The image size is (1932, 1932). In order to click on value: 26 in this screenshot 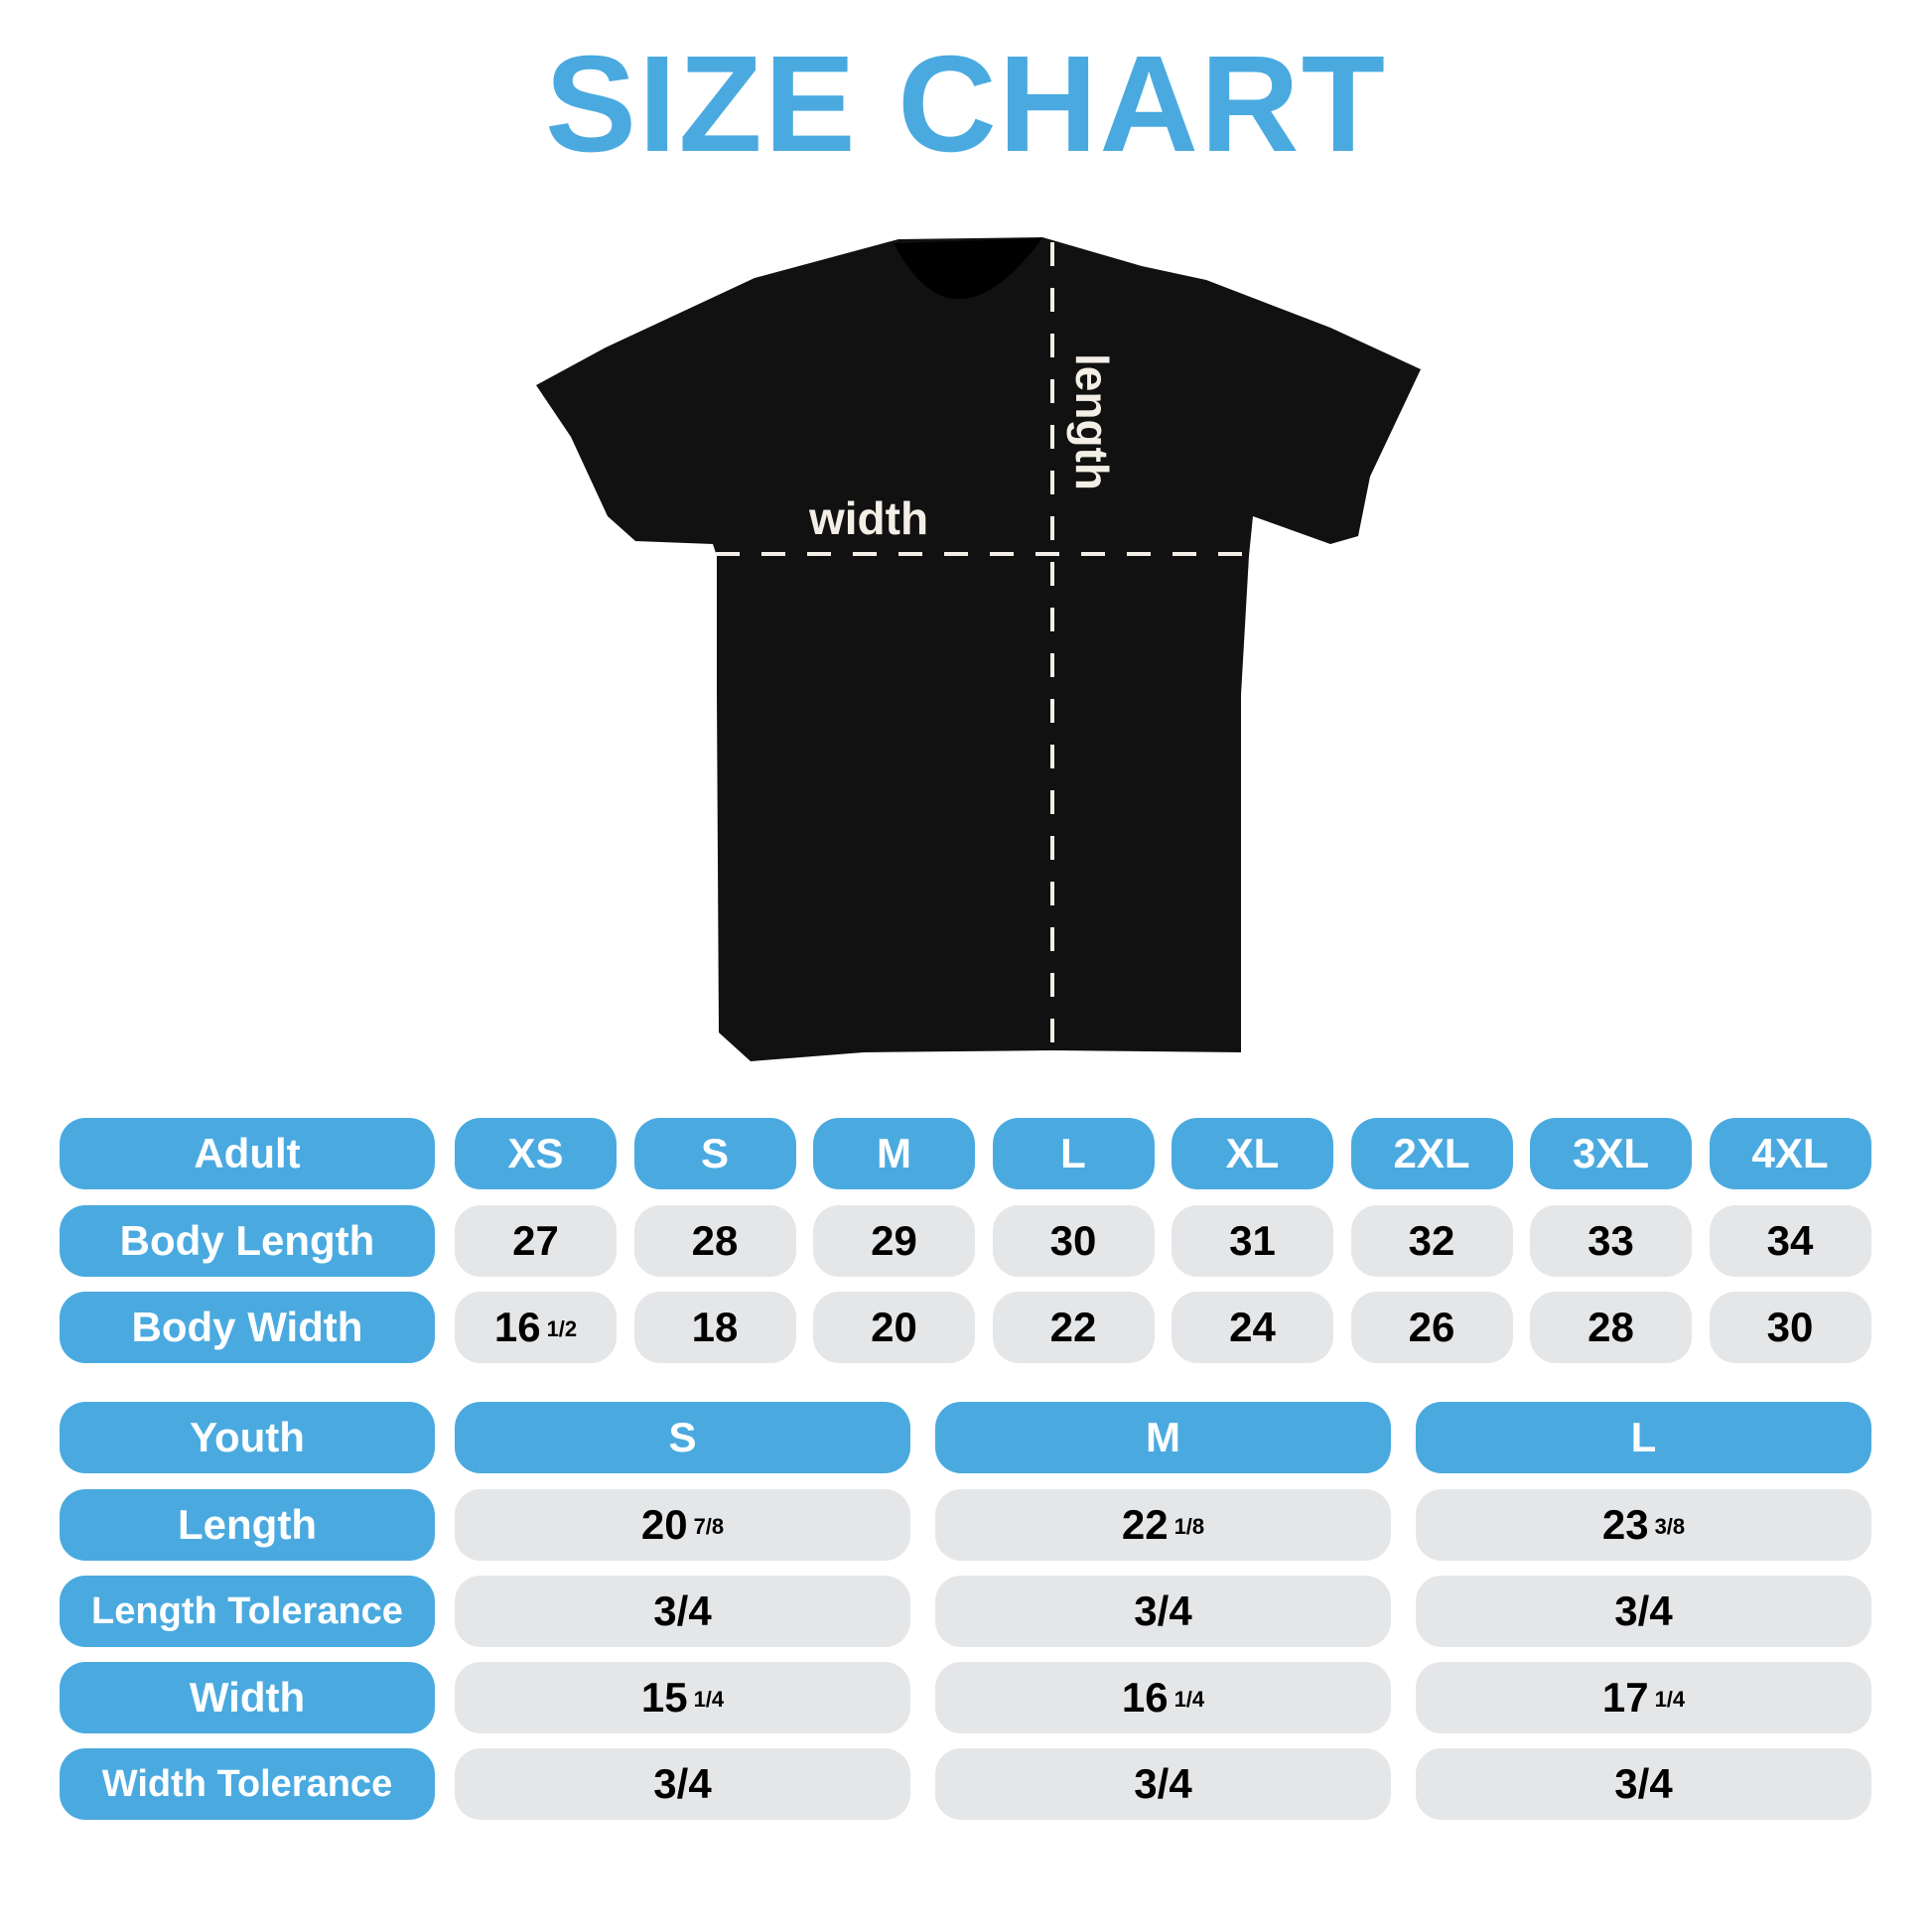, I will do `click(1432, 1327)`.